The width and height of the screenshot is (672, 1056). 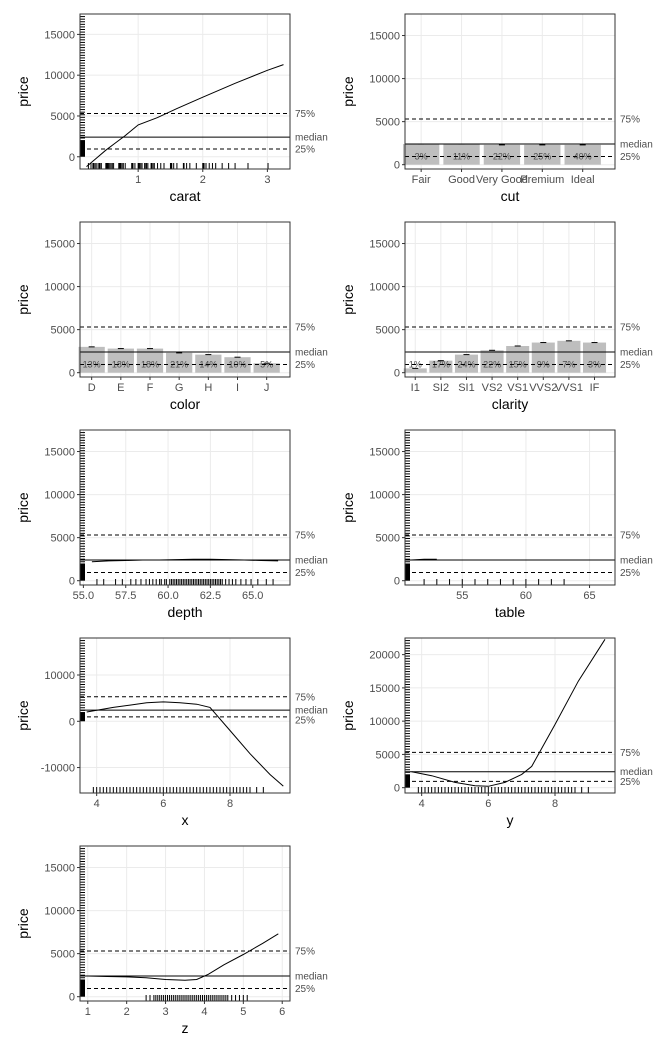 What do you see at coordinates (510, 196) in the screenshot?
I see `x-axis-title: cut` at bounding box center [510, 196].